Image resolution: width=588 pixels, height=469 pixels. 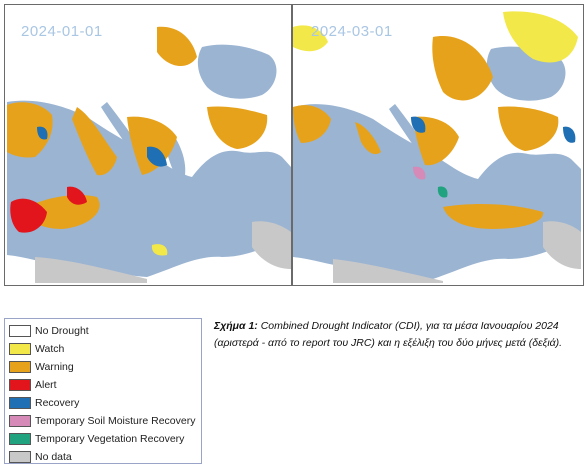 What do you see at coordinates (103, 349) in the screenshot?
I see `legend-item-watch: Watch` at bounding box center [103, 349].